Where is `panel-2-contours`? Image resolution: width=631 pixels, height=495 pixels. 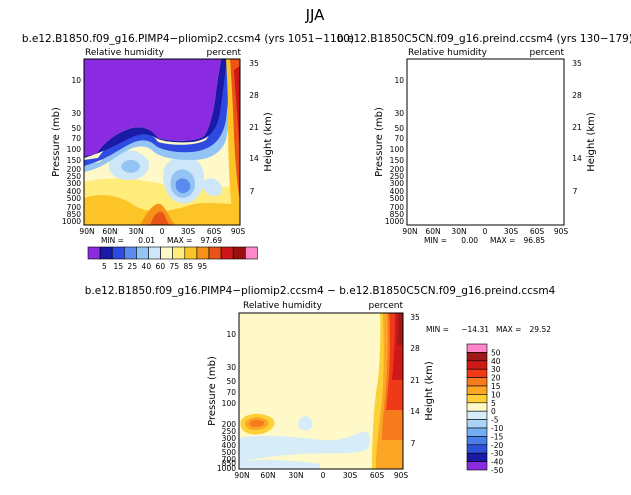
panel-2-contours is located at coordinates (485, 142).